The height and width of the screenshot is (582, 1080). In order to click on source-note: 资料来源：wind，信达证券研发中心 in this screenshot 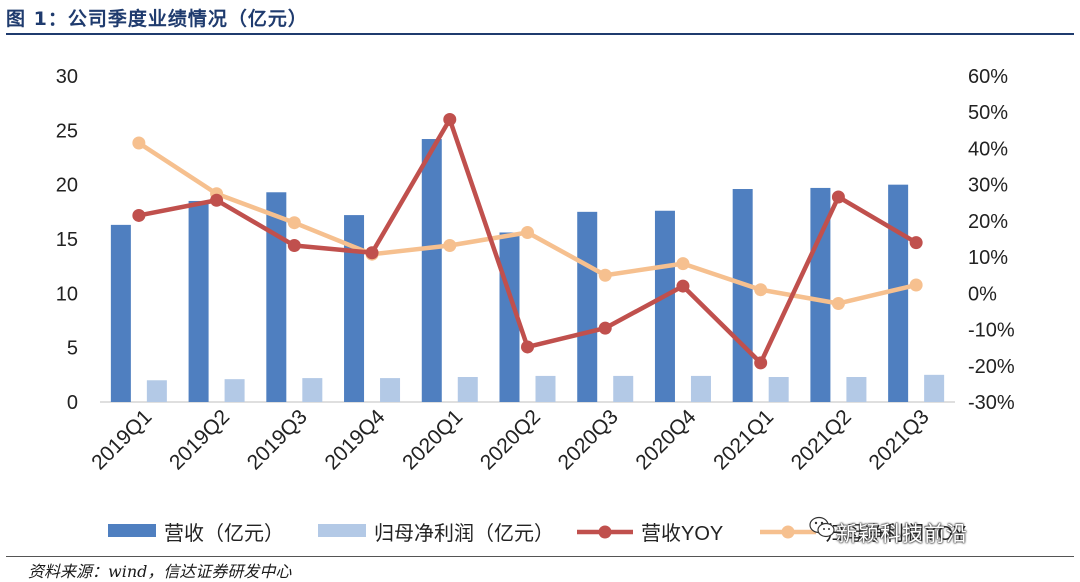, I will do `click(160, 571)`.